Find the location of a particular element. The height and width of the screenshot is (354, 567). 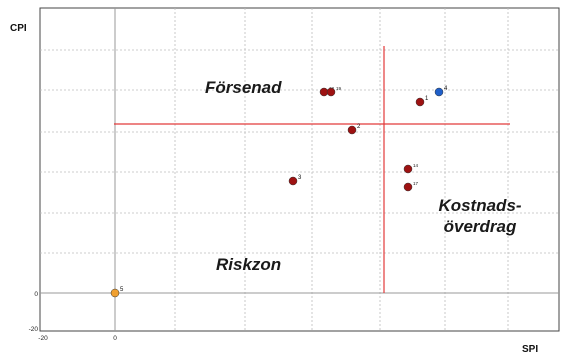

point-label: 1 is located at coordinates (427, 99).